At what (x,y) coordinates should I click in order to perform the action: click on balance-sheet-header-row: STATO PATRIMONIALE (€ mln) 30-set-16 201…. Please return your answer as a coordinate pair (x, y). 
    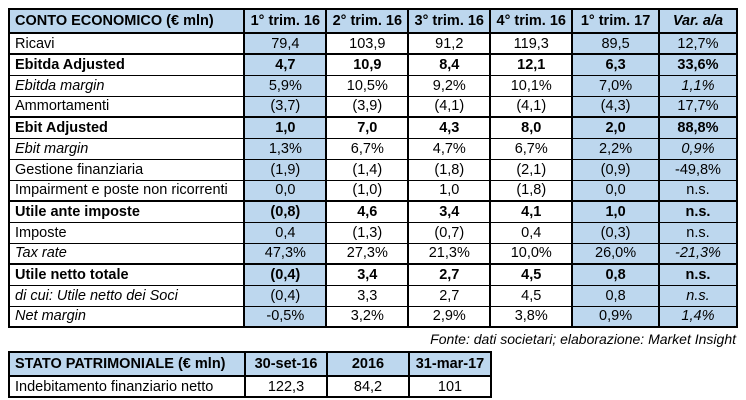
    Looking at the image, I should click on (250, 364).